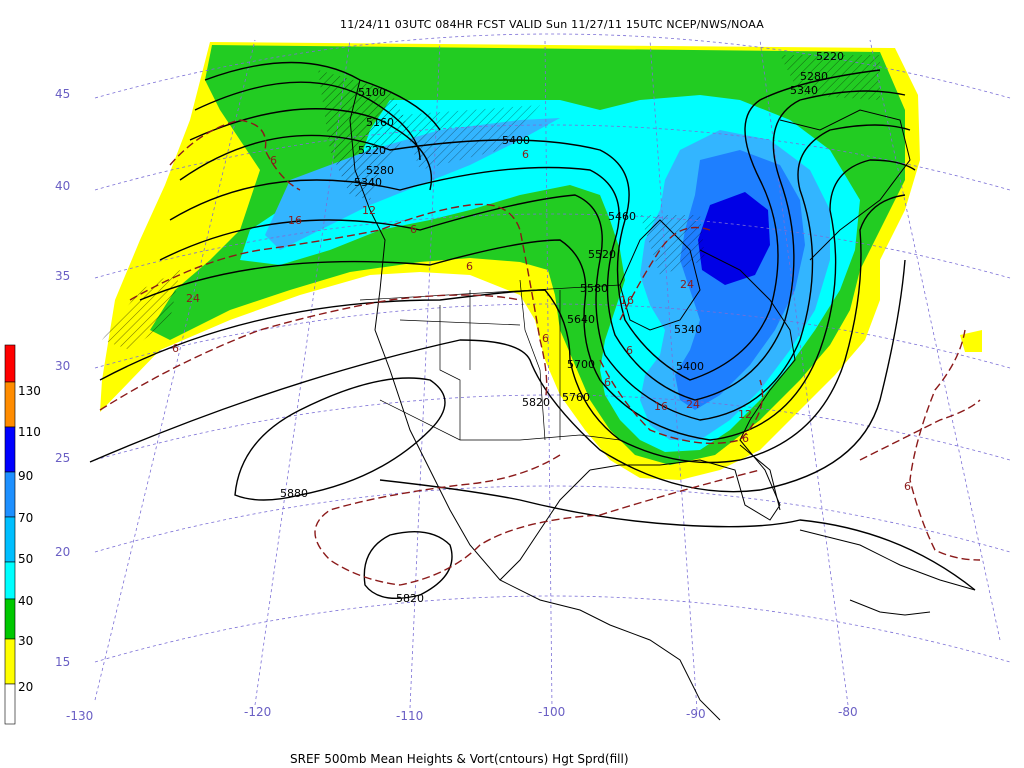 This screenshot has height=768, width=1024. What do you see at coordinates (29, 432) in the screenshot?
I see `colorbar-label: 110` at bounding box center [29, 432].